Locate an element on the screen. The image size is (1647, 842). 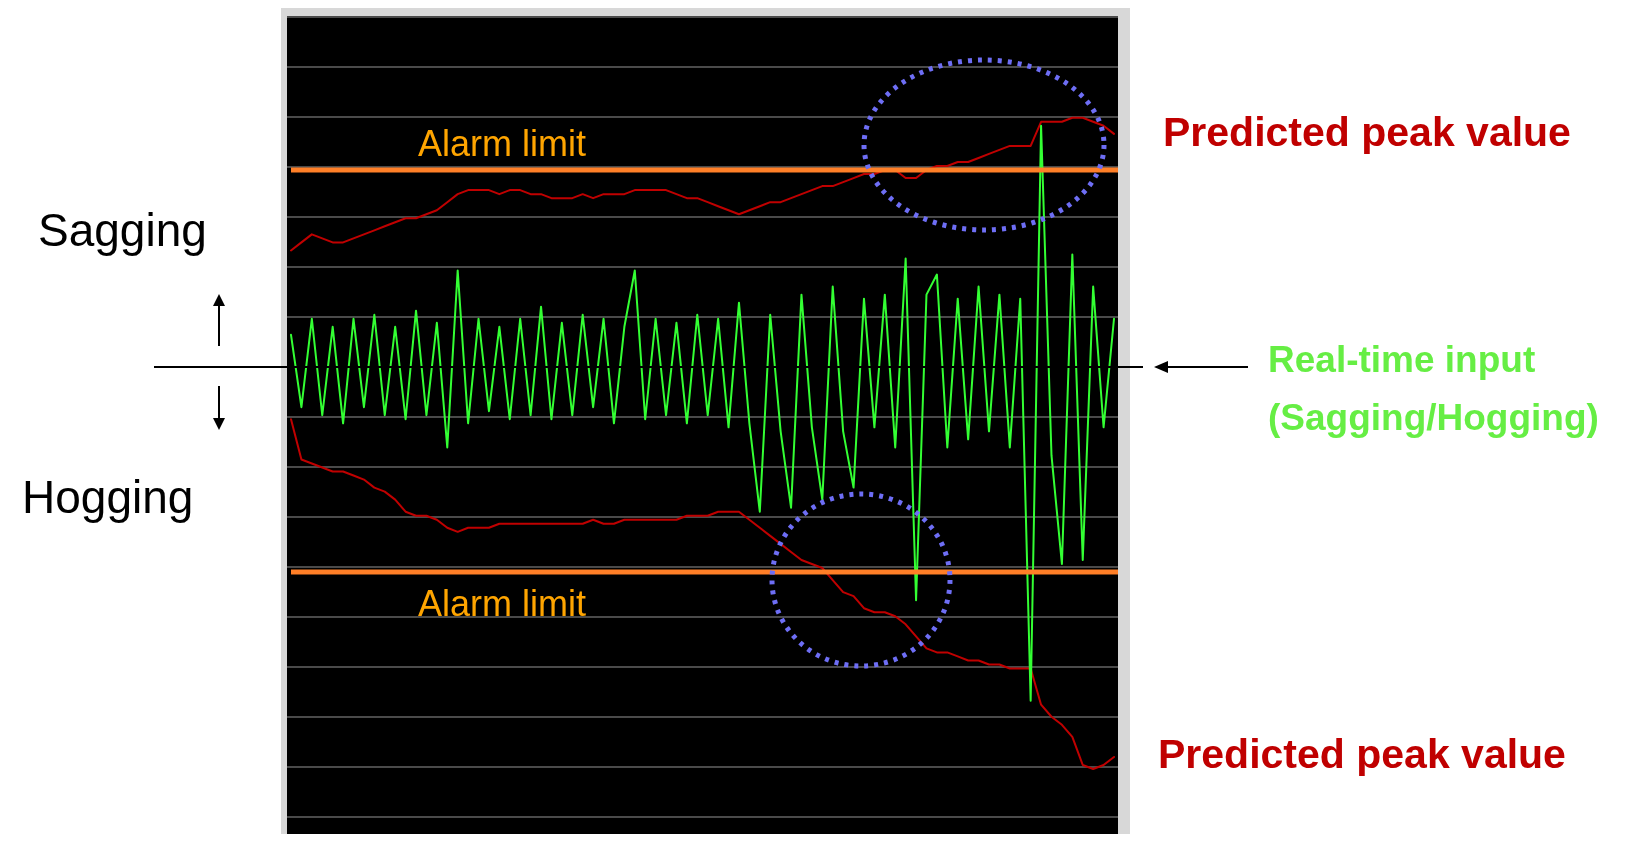
text: Sagging is located at coordinates (122, 230).